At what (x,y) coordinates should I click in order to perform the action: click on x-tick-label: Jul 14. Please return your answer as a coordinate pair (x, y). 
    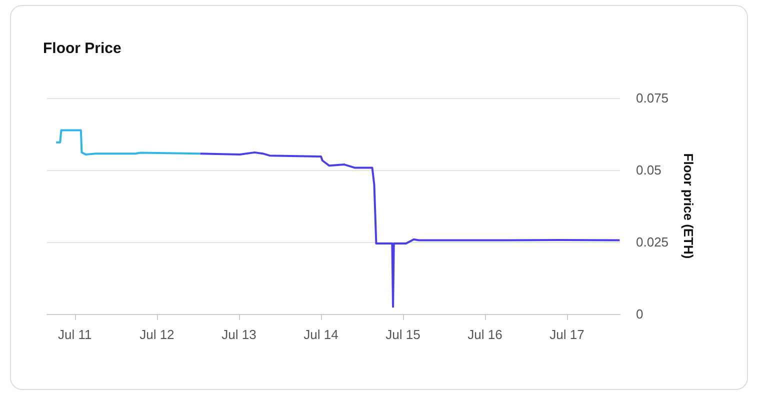
    Looking at the image, I should click on (321, 334).